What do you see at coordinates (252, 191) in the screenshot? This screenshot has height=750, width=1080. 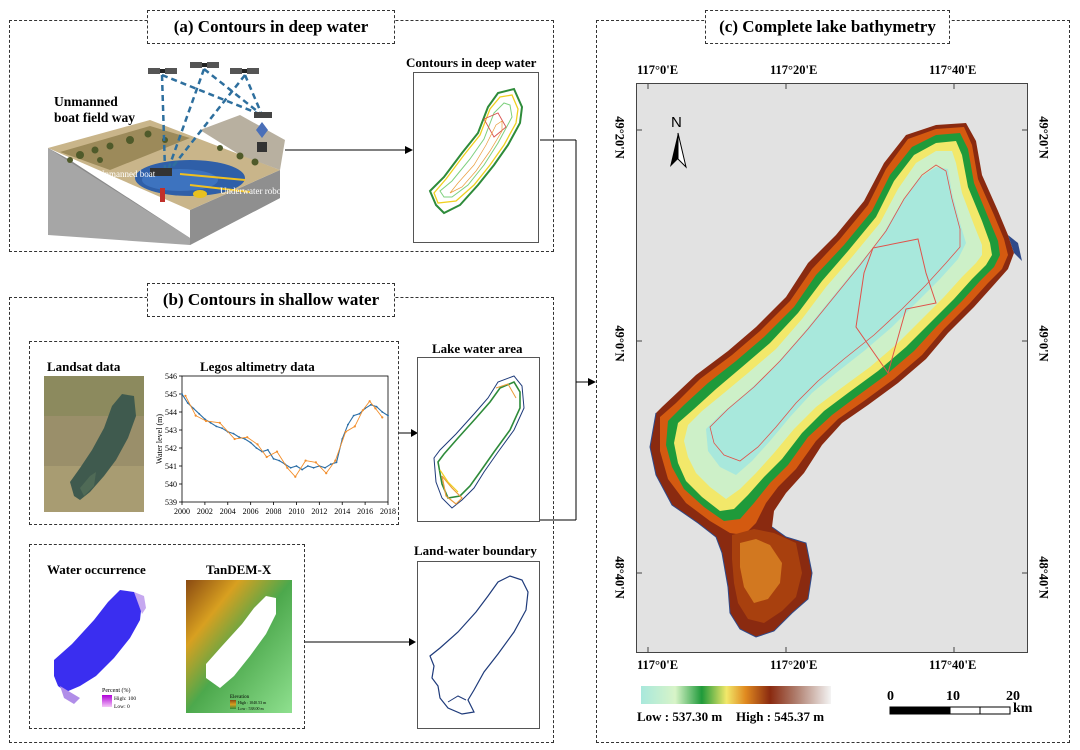 I see `underwater-robot-text: Underwater robot` at bounding box center [252, 191].